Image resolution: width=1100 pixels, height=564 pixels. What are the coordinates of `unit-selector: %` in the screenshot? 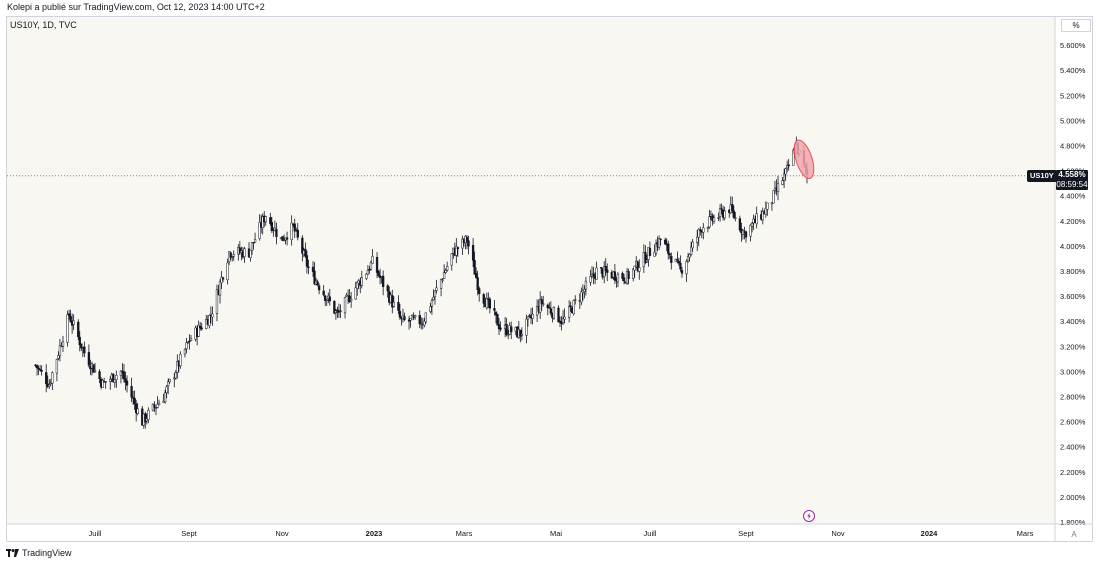 It's located at (1076, 25).